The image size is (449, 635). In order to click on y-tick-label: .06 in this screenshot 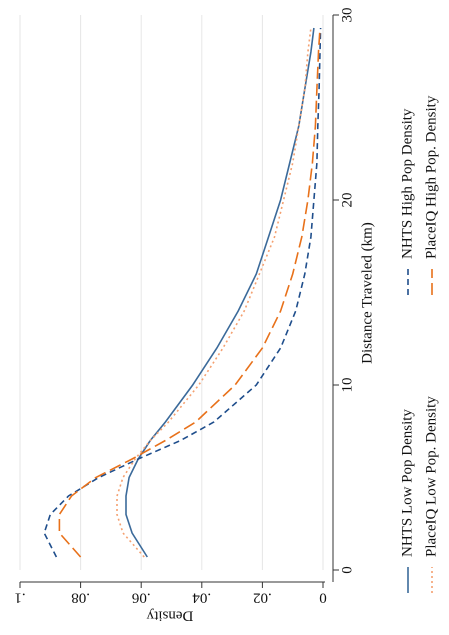, I will do `click(140, 598)`.